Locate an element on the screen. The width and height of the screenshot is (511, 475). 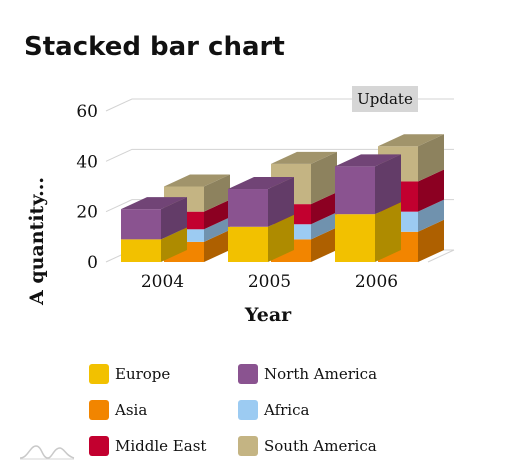
legend-item-south-america: South America is located at coordinates (307, 446).